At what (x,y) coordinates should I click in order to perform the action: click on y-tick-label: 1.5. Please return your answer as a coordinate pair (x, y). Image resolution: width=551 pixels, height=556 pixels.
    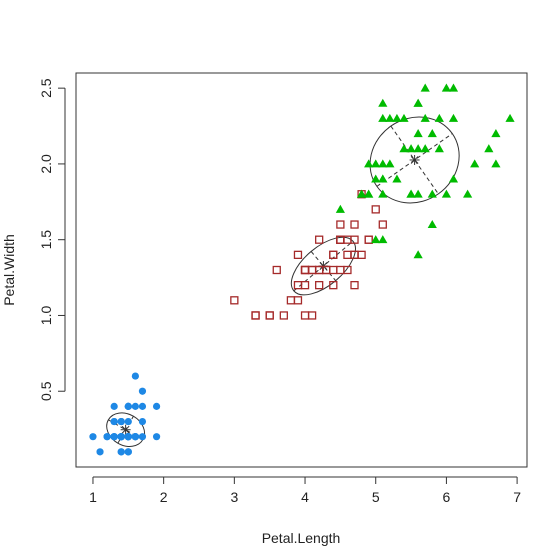
    Looking at the image, I should click on (46, 240).